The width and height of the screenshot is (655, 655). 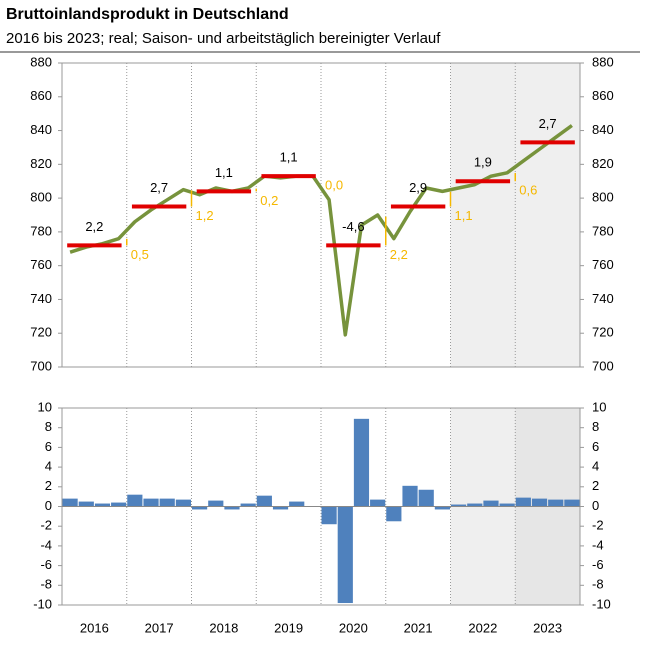 What do you see at coordinates (223, 627) in the screenshot?
I see `x-tick-label: 2018` at bounding box center [223, 627].